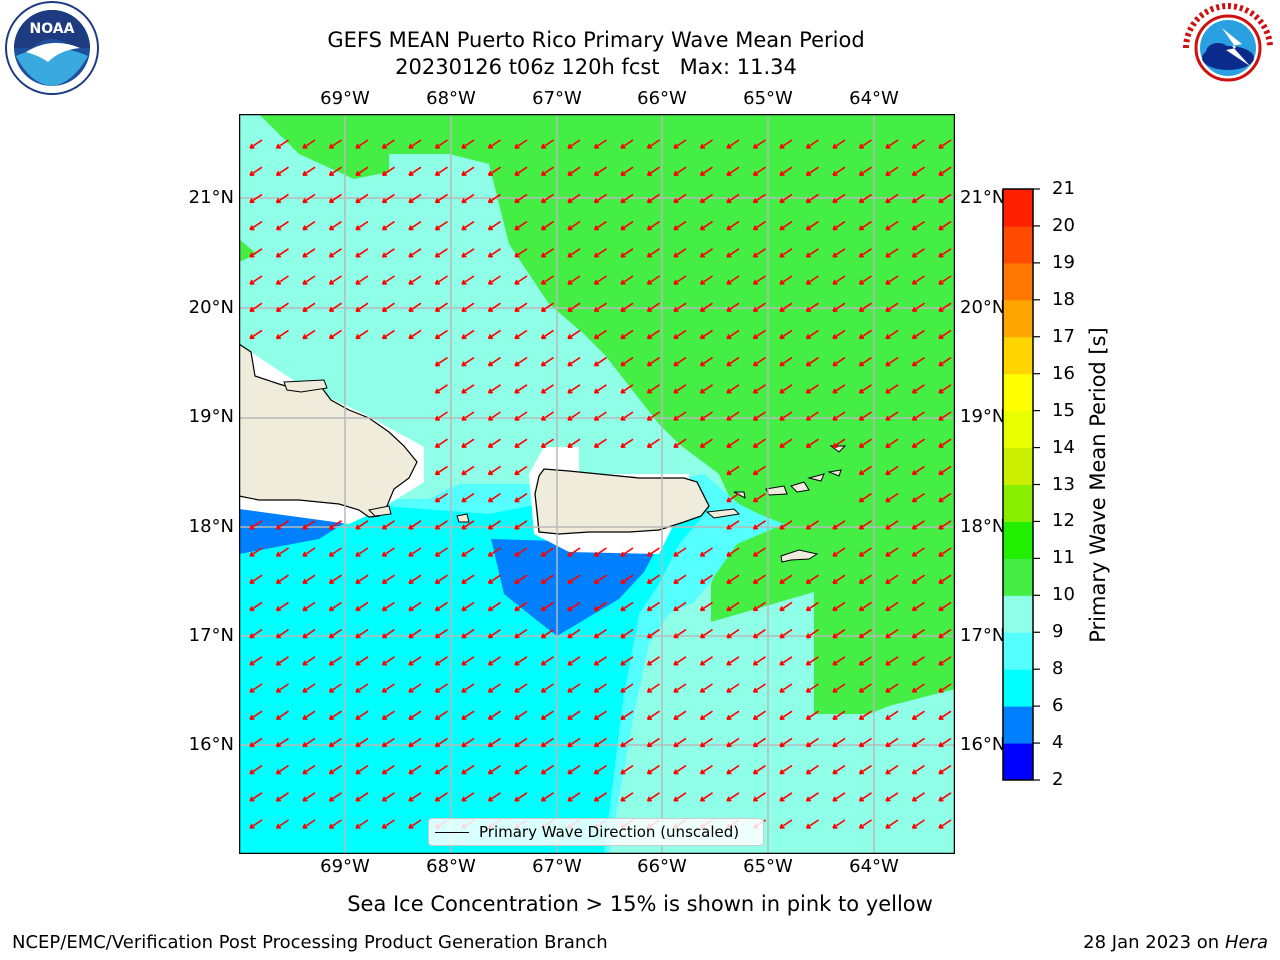 Image resolution: width=1280 pixels, height=960 pixels. What do you see at coordinates (1098, 485) in the screenshot?
I see `colorbar-label: Primary Wave Mean Period [s]` at bounding box center [1098, 485].